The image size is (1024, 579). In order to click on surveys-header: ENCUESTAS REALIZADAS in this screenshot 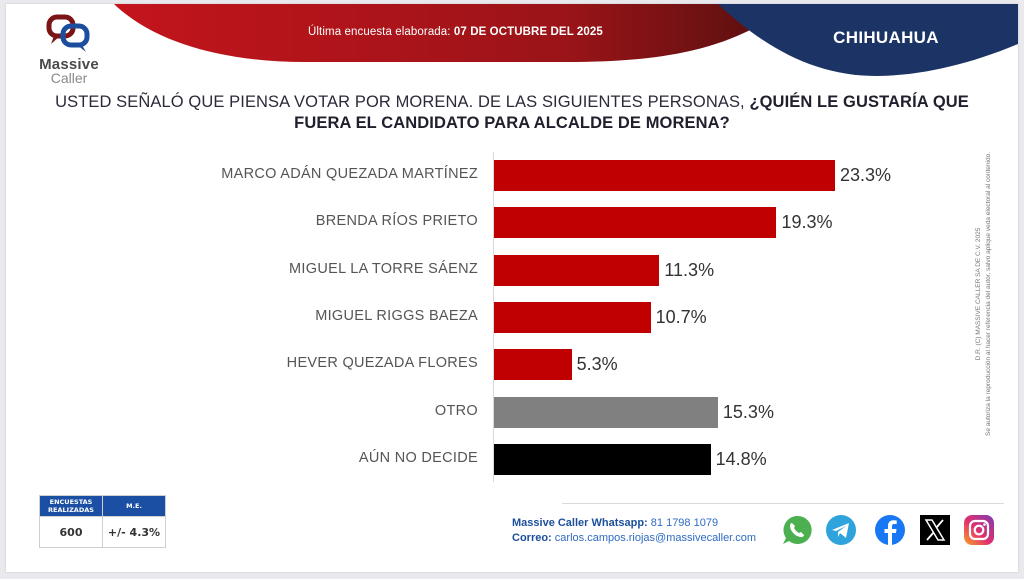, I will do `click(71, 506)`.